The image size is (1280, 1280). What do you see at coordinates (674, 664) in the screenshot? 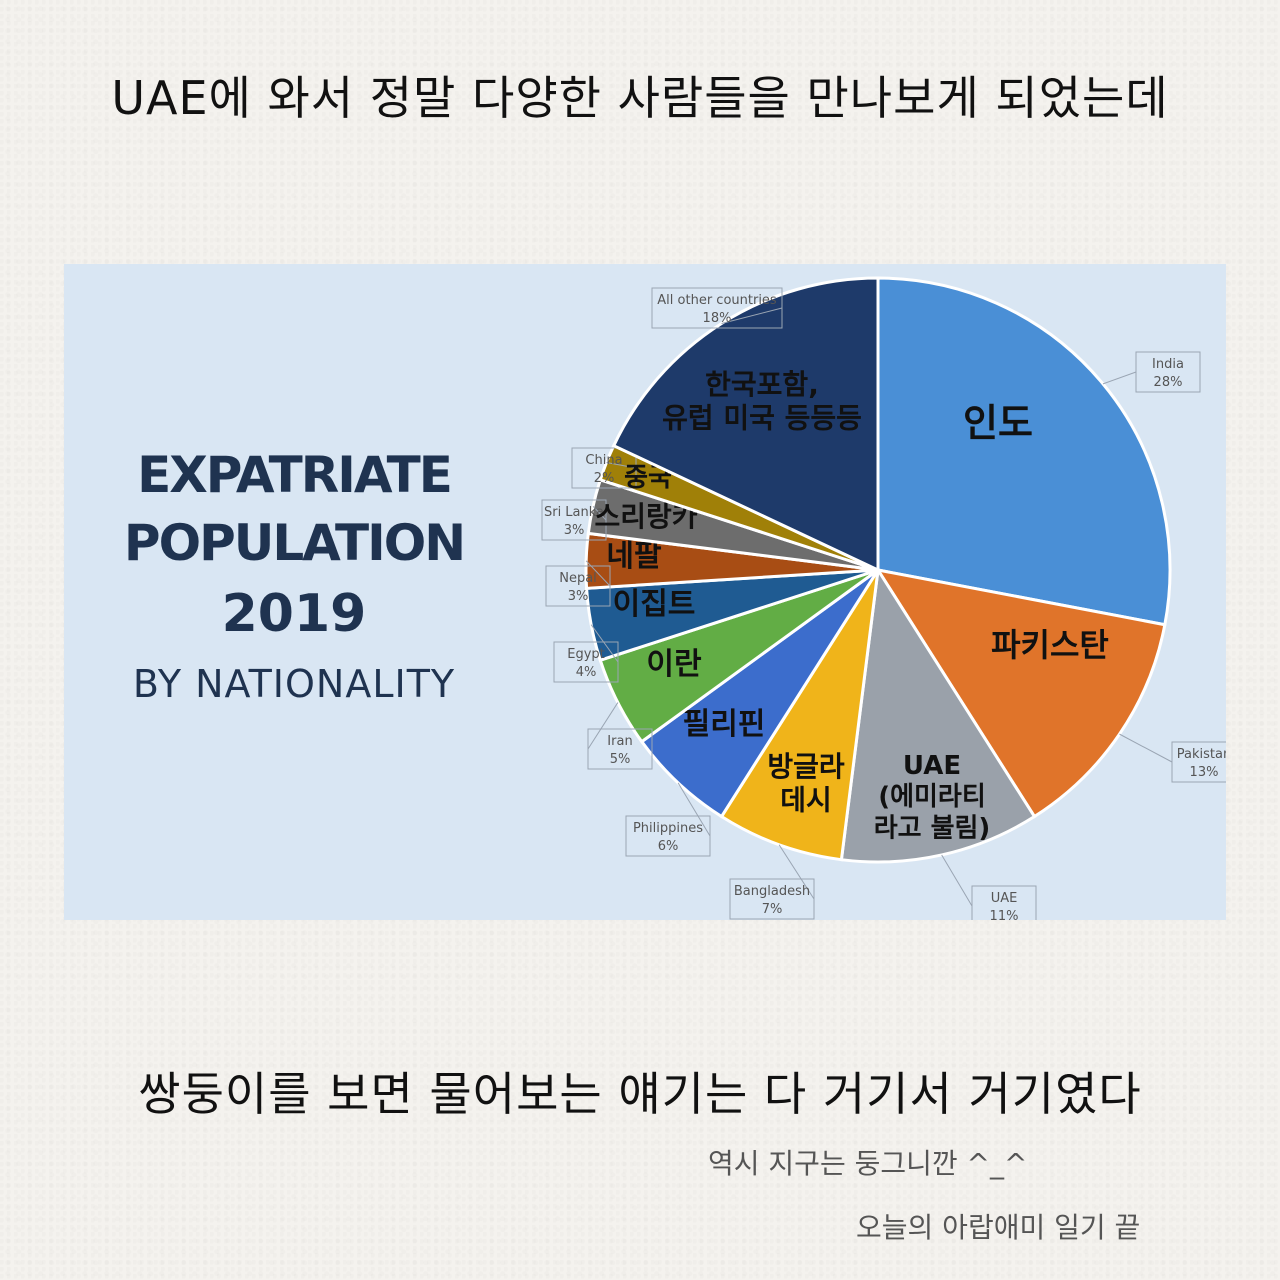
I see `handwritten-label-iran: 이란` at bounding box center [674, 664].